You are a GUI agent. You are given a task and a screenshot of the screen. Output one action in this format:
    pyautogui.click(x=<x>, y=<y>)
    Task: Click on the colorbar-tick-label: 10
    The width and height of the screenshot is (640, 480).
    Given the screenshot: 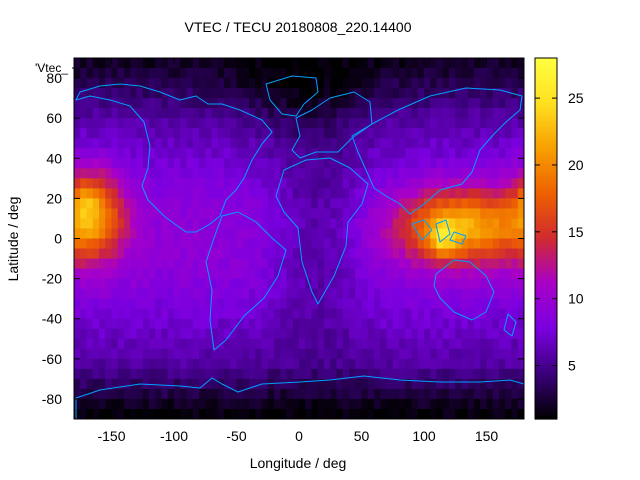 What is the action you would take?
    pyautogui.click(x=576, y=299)
    